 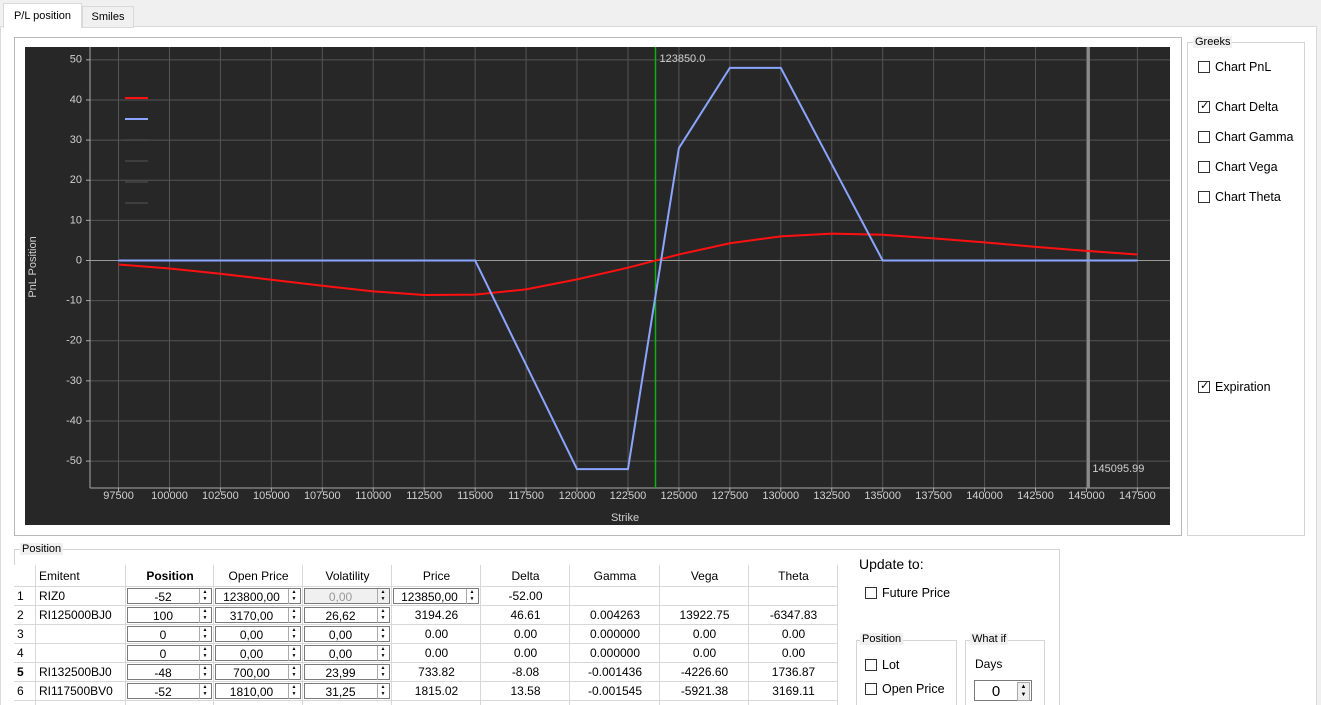 I want to click on table-cell: Theta, so click(x=793, y=576).